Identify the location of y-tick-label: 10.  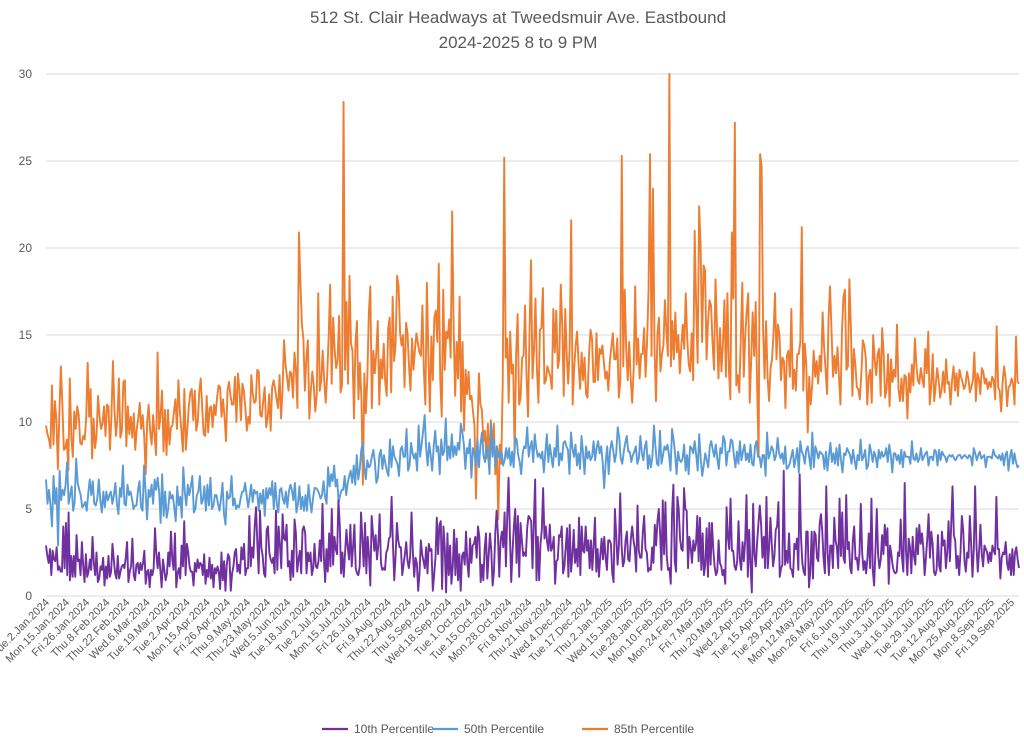
(26, 422).